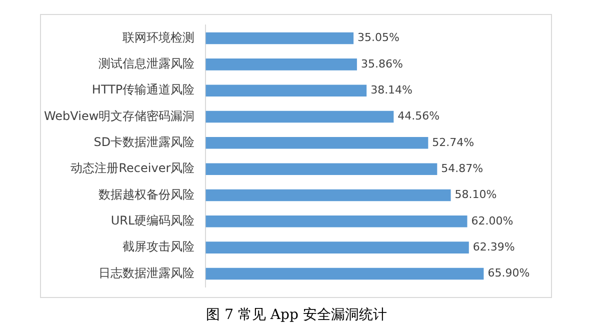 The width and height of the screenshot is (593, 333). What do you see at coordinates (296, 315) in the screenshot?
I see `caption: 图 7 常见 App 安全漏洞统计` at bounding box center [296, 315].